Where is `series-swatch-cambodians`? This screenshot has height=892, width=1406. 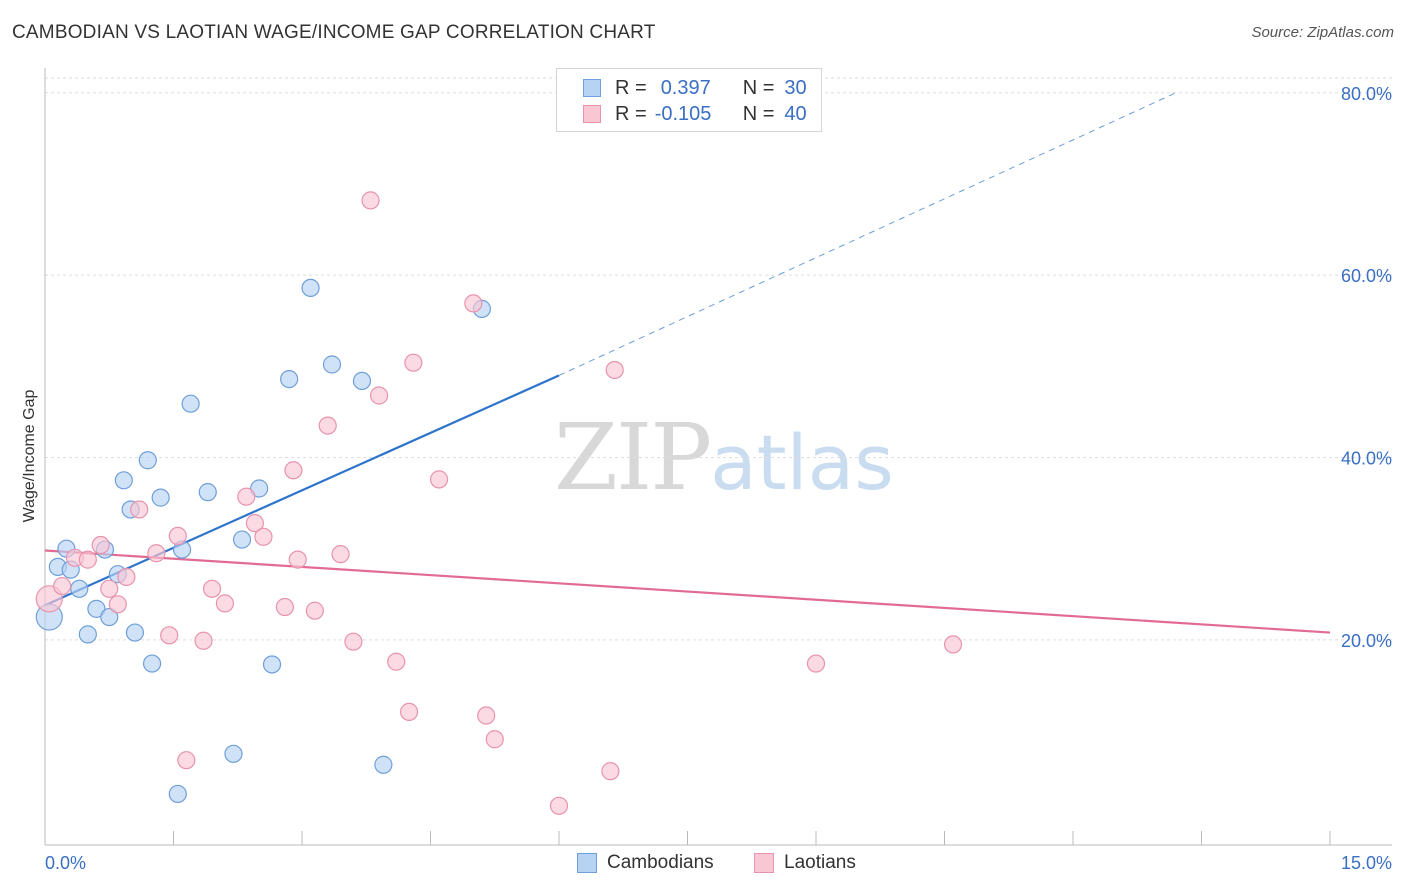
series-swatch-cambodians is located at coordinates (587, 863).